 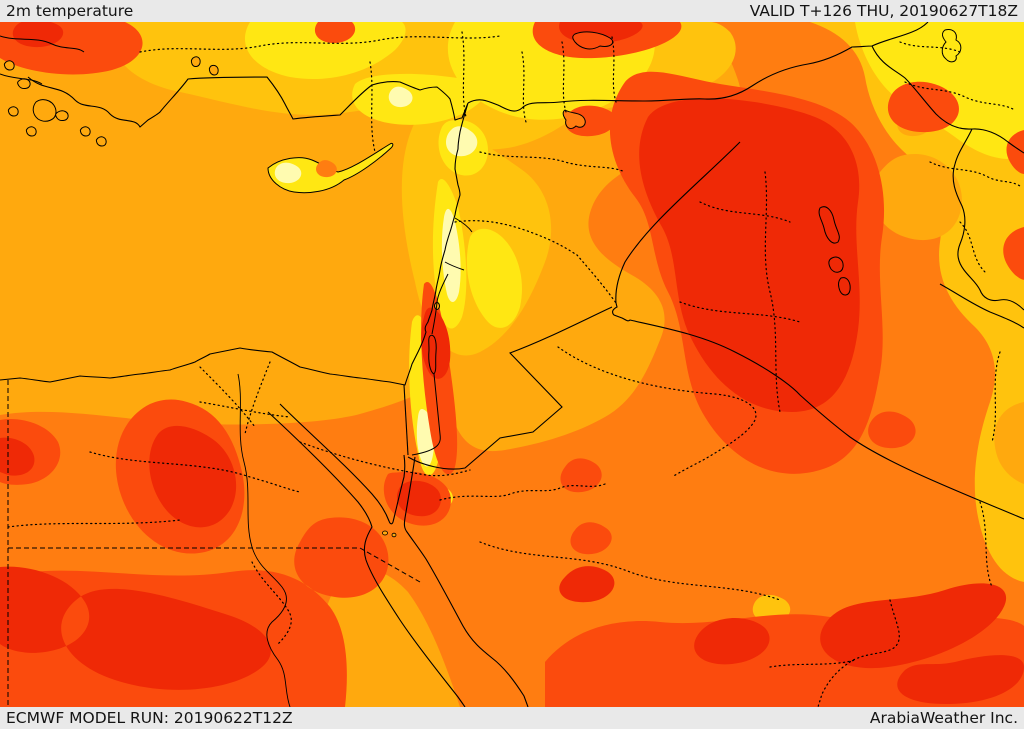 What do you see at coordinates (466, 581) in the screenshot?
I see `coastline-aqaba-east-red-sea-east` at bounding box center [466, 581].